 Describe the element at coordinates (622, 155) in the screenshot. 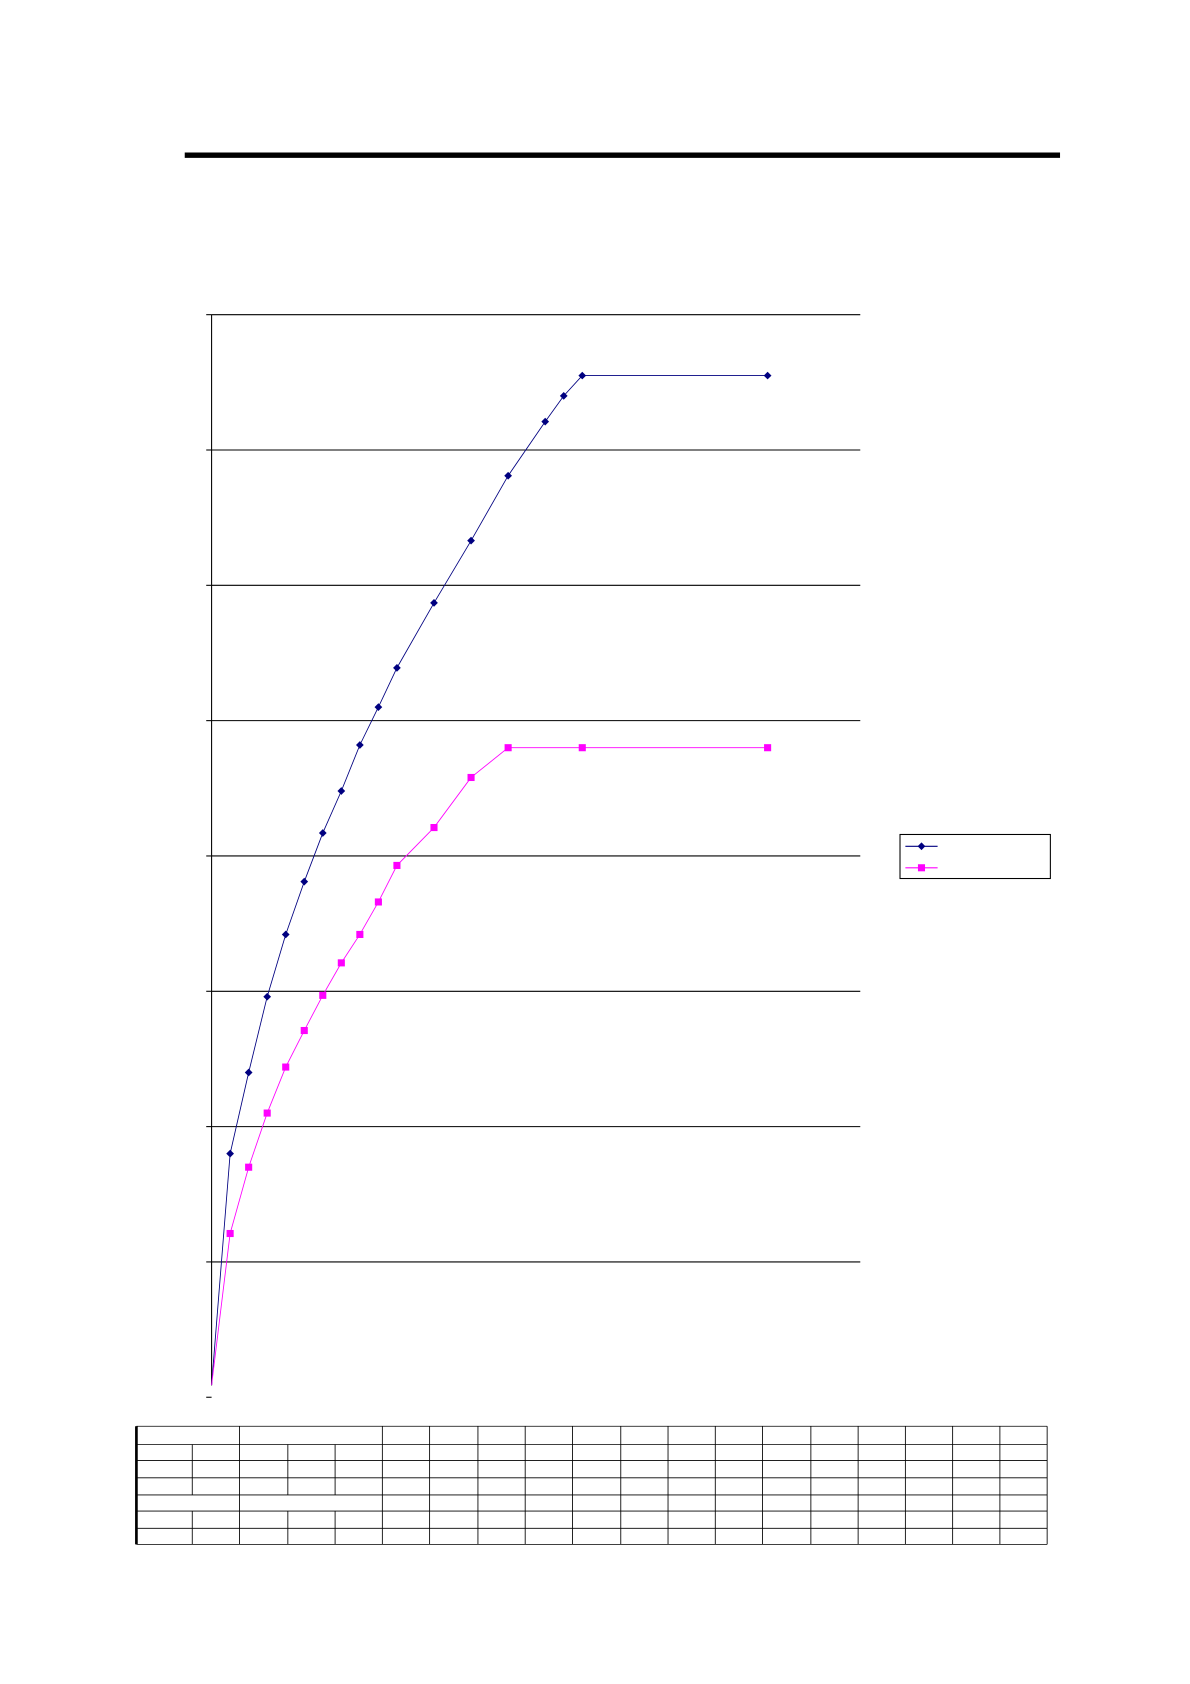

I see `header-rule` at that location.